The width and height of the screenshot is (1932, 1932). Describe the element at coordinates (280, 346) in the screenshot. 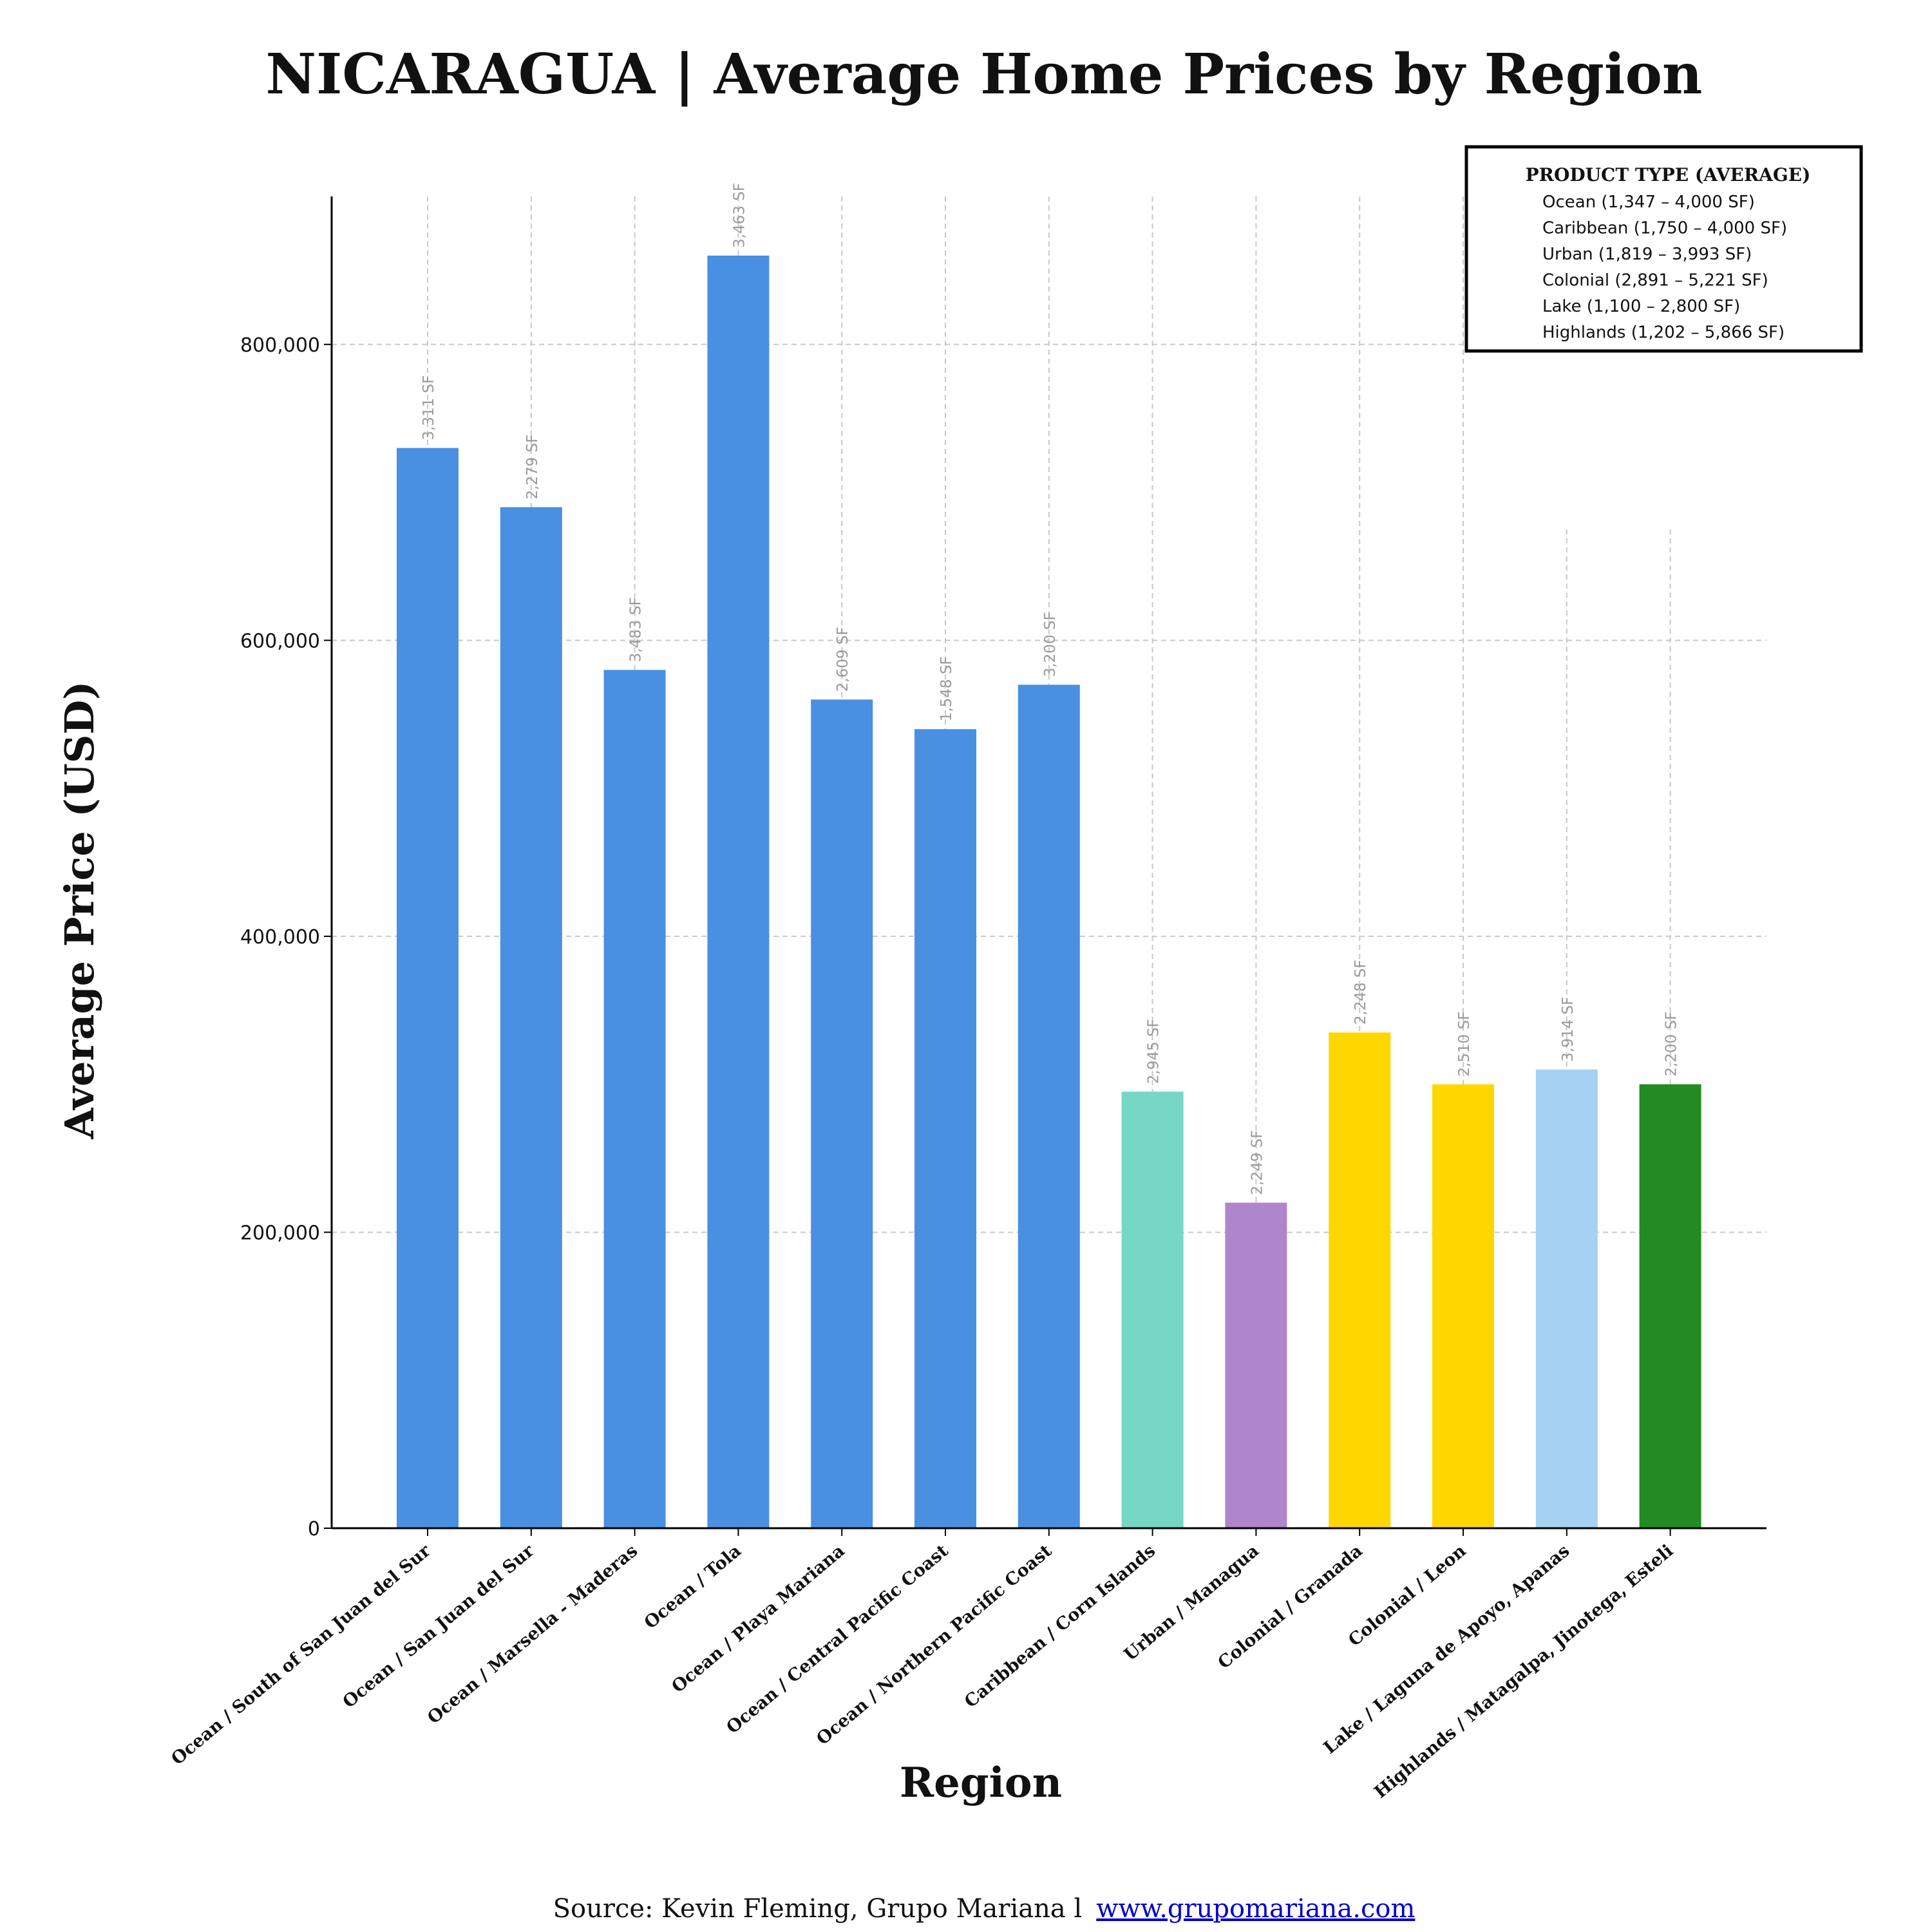

I see `y-tick-label: 800,000` at that location.